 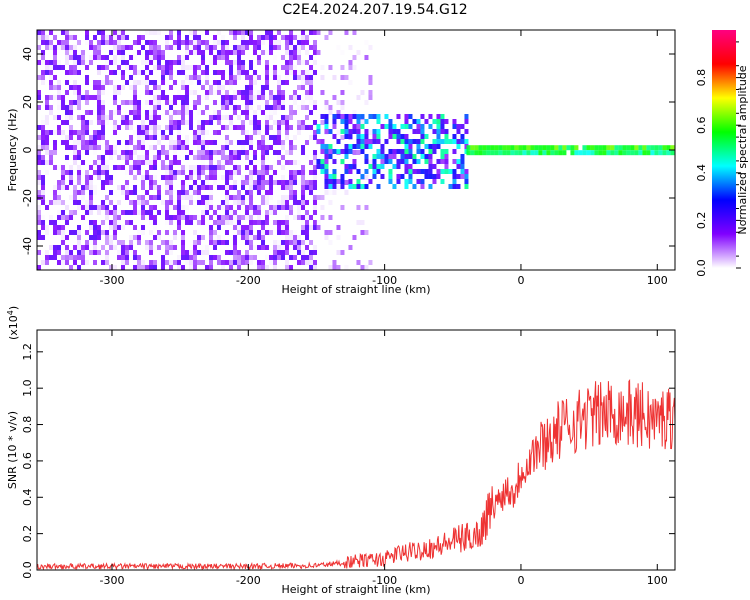 What do you see at coordinates (12, 450) in the screenshot?
I see `snr-y-axis-label: SNR (10 * v/v)` at bounding box center [12, 450].